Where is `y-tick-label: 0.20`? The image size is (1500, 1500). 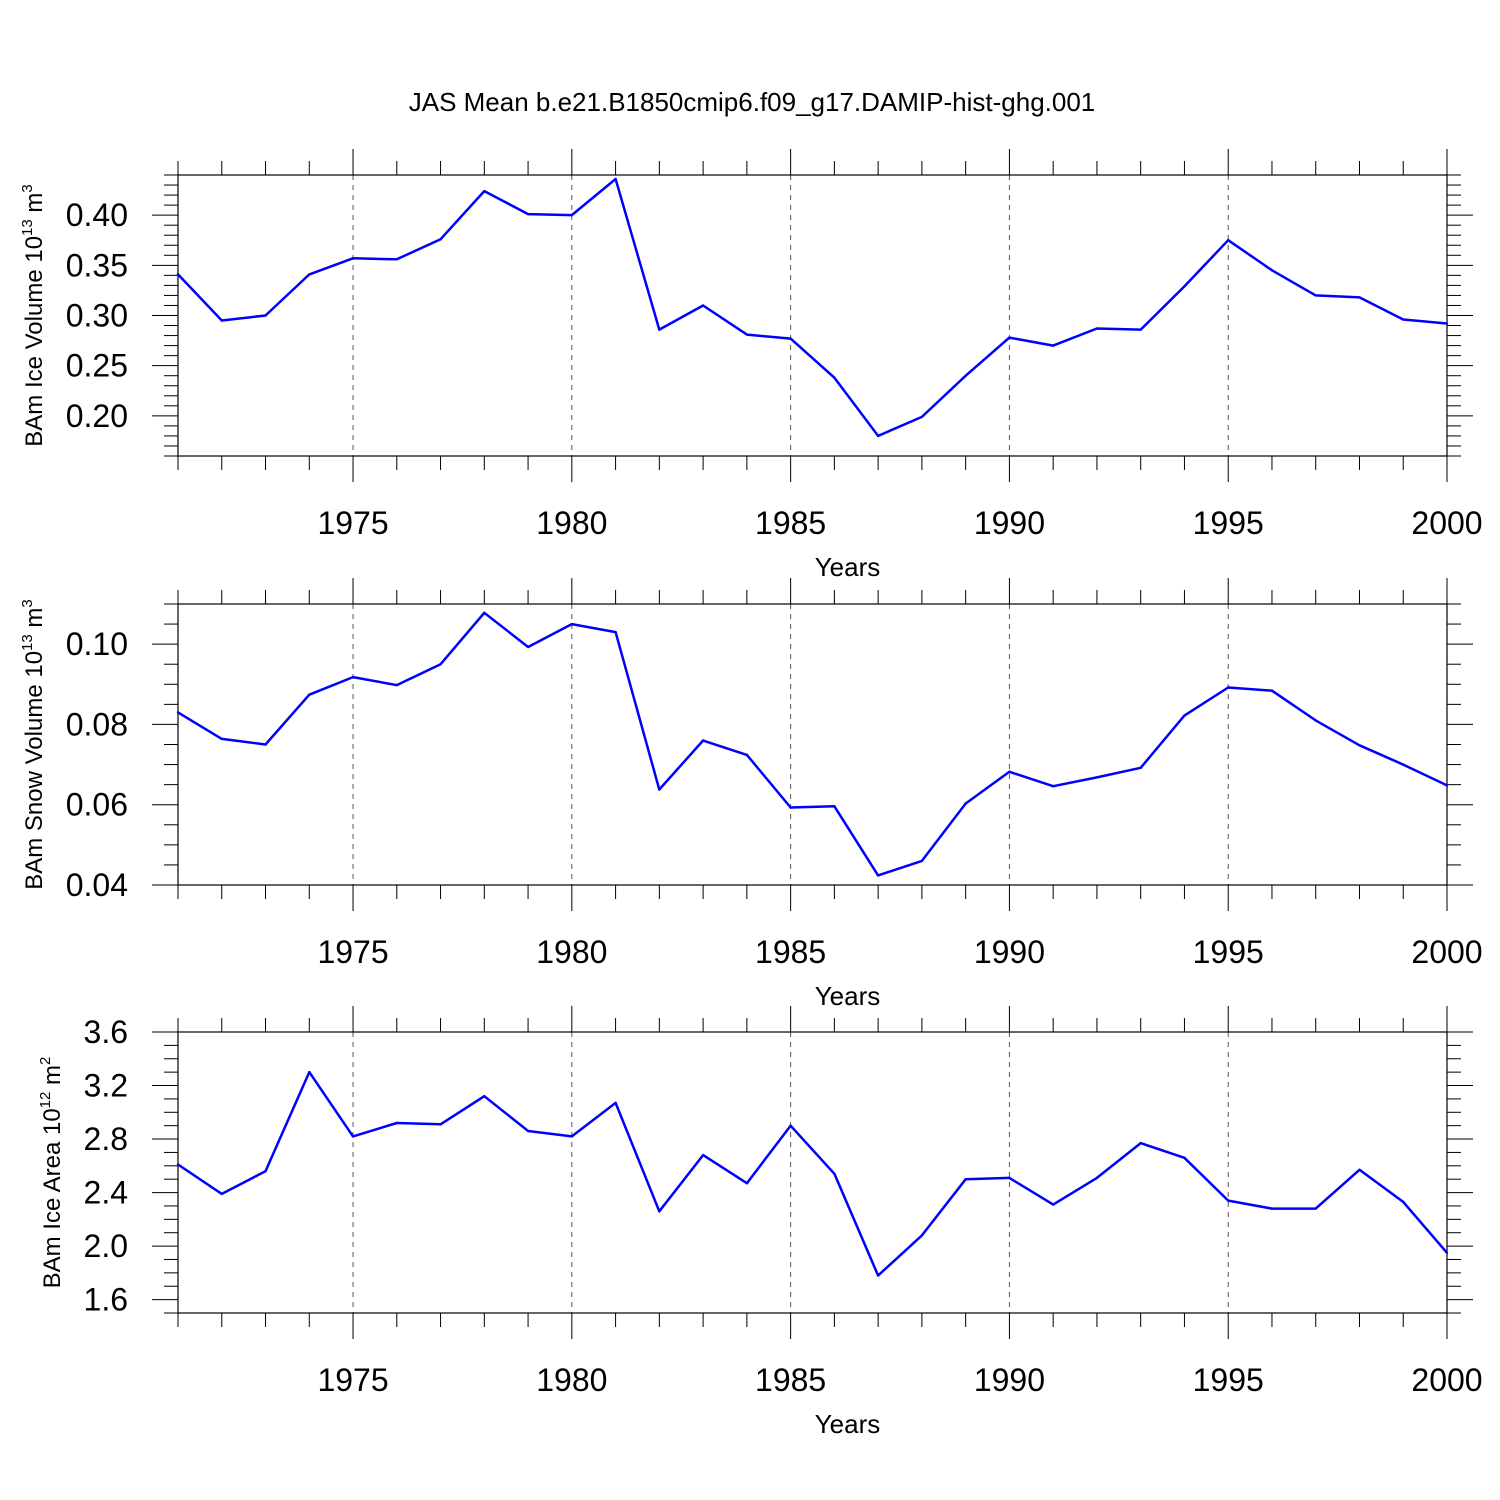
y-tick-label: 0.20 is located at coordinates (97, 416).